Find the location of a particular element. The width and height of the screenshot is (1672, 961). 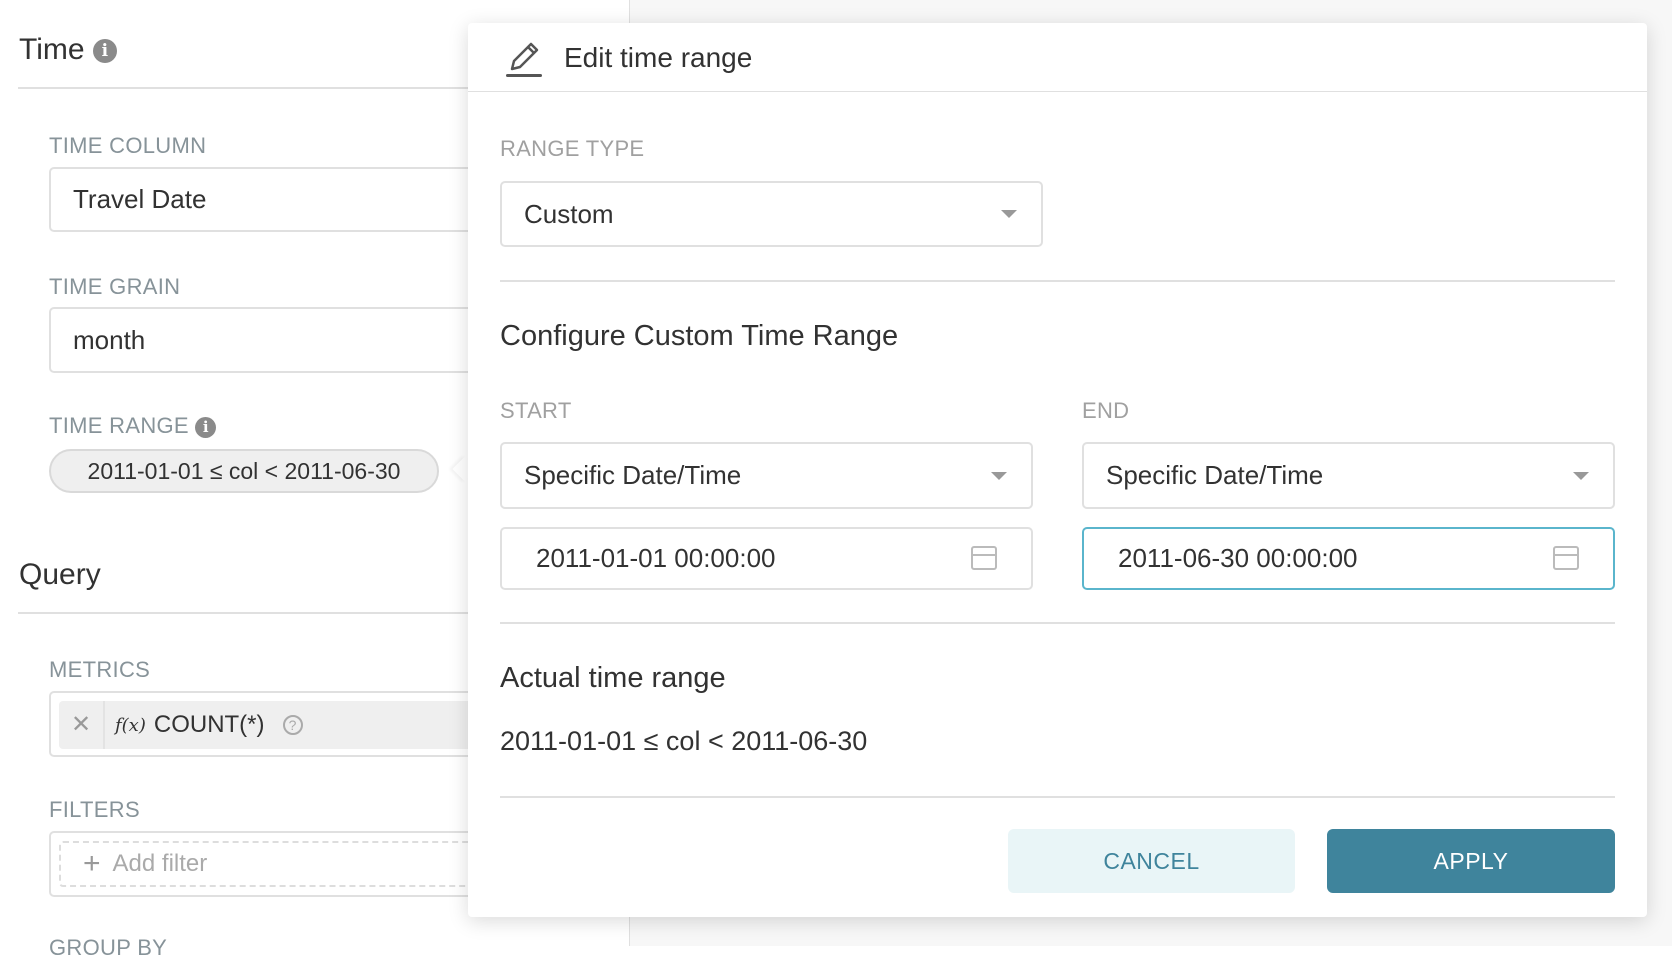

start-mode-select: Specific Date/Time is located at coordinates (766, 475).